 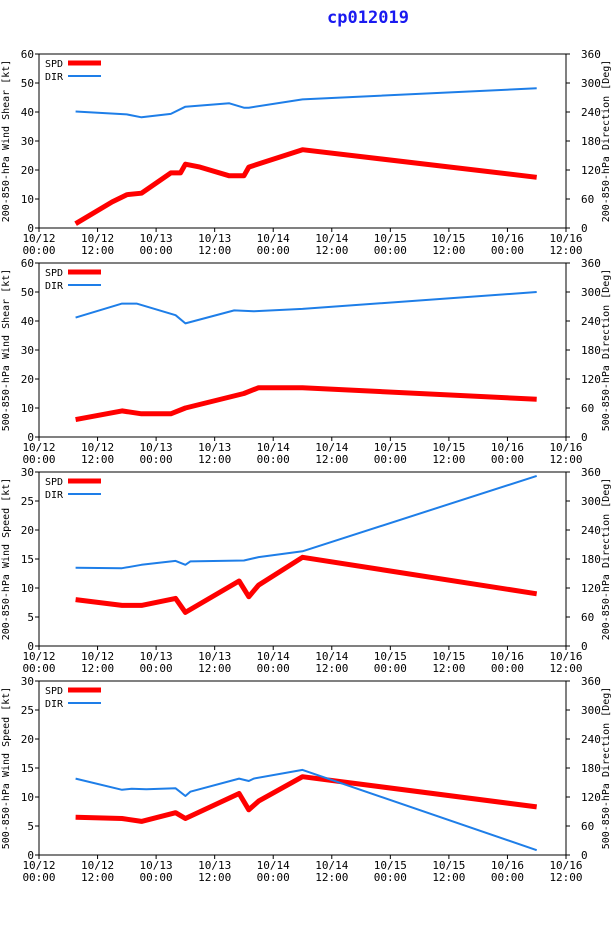 I want to click on y-axis-label: 500-850-hPa Wind Speed [kt], so click(x=6, y=768).